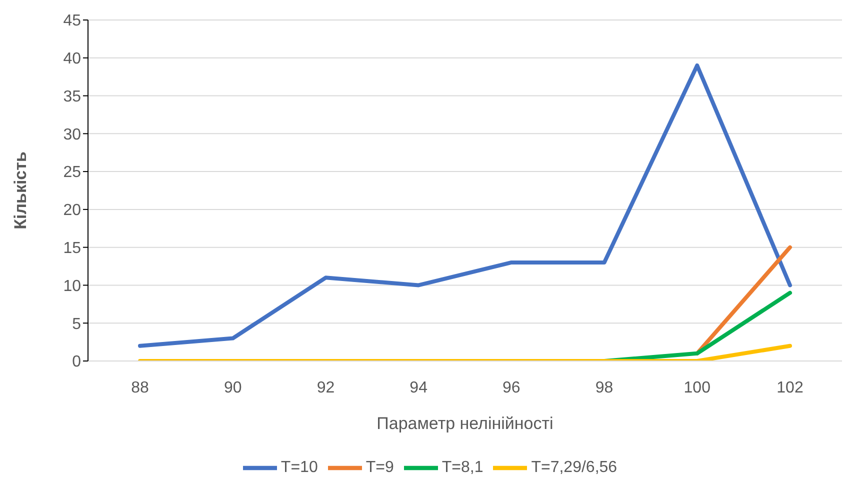 The image size is (860, 503). I want to click on legend-label: T=7,29/6,56, so click(574, 467).